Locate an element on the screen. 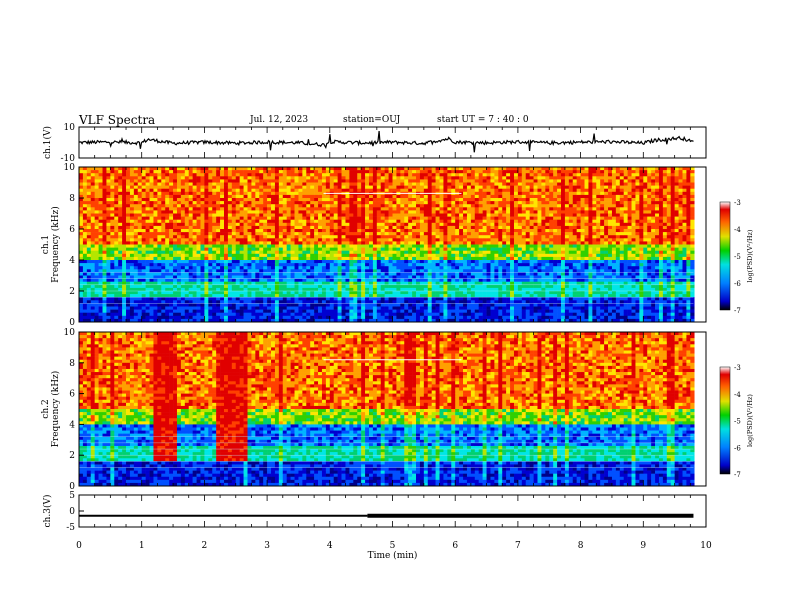 Image resolution: width=792 pixels, height=612 pixels. ch3-y-axis-label: ch.3(V) is located at coordinates (47, 511).